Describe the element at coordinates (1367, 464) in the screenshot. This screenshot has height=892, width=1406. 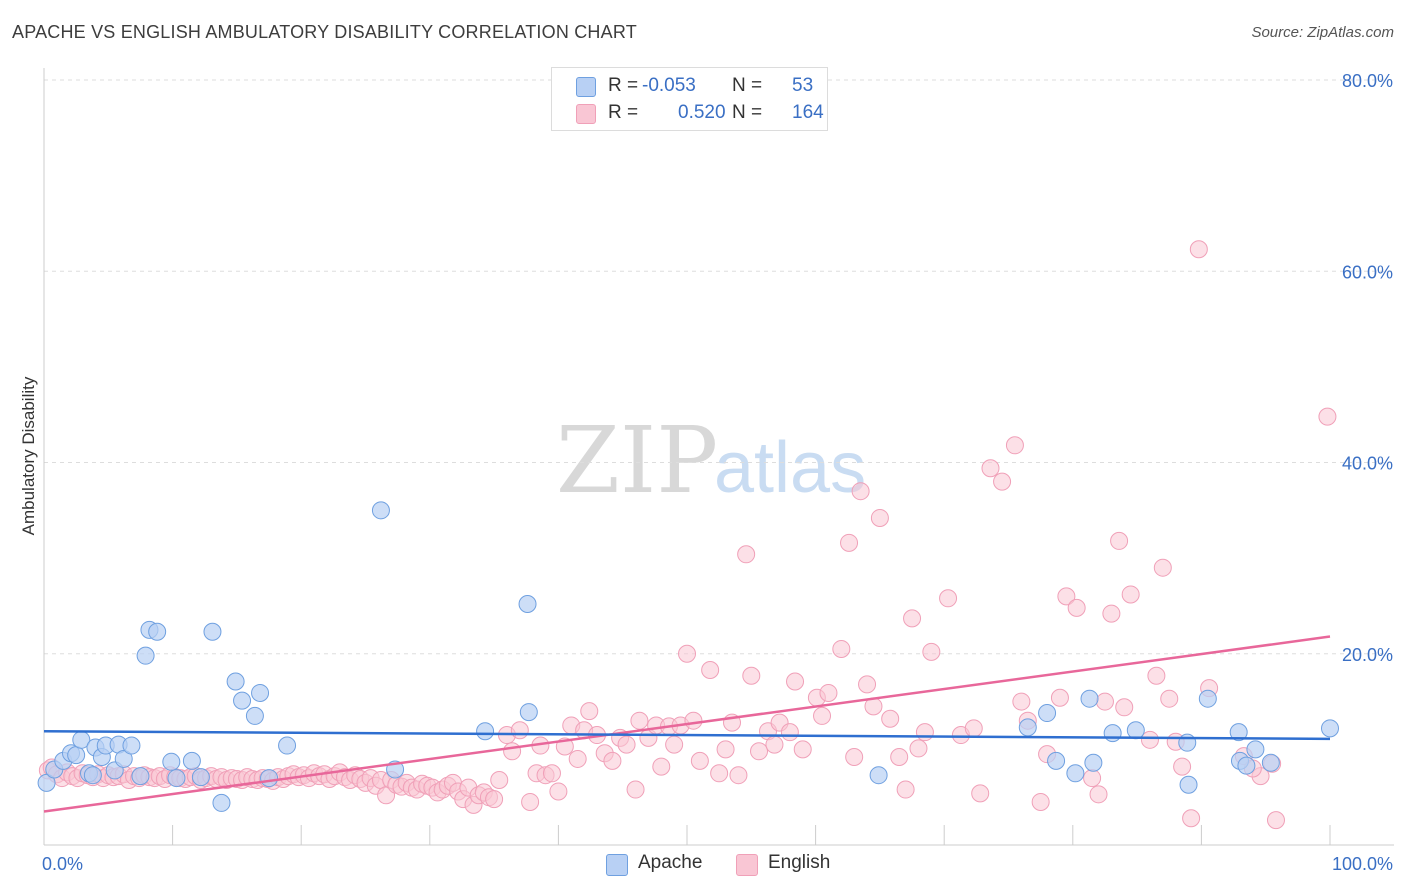
I see `y-tick-label: 40.0%` at that location.